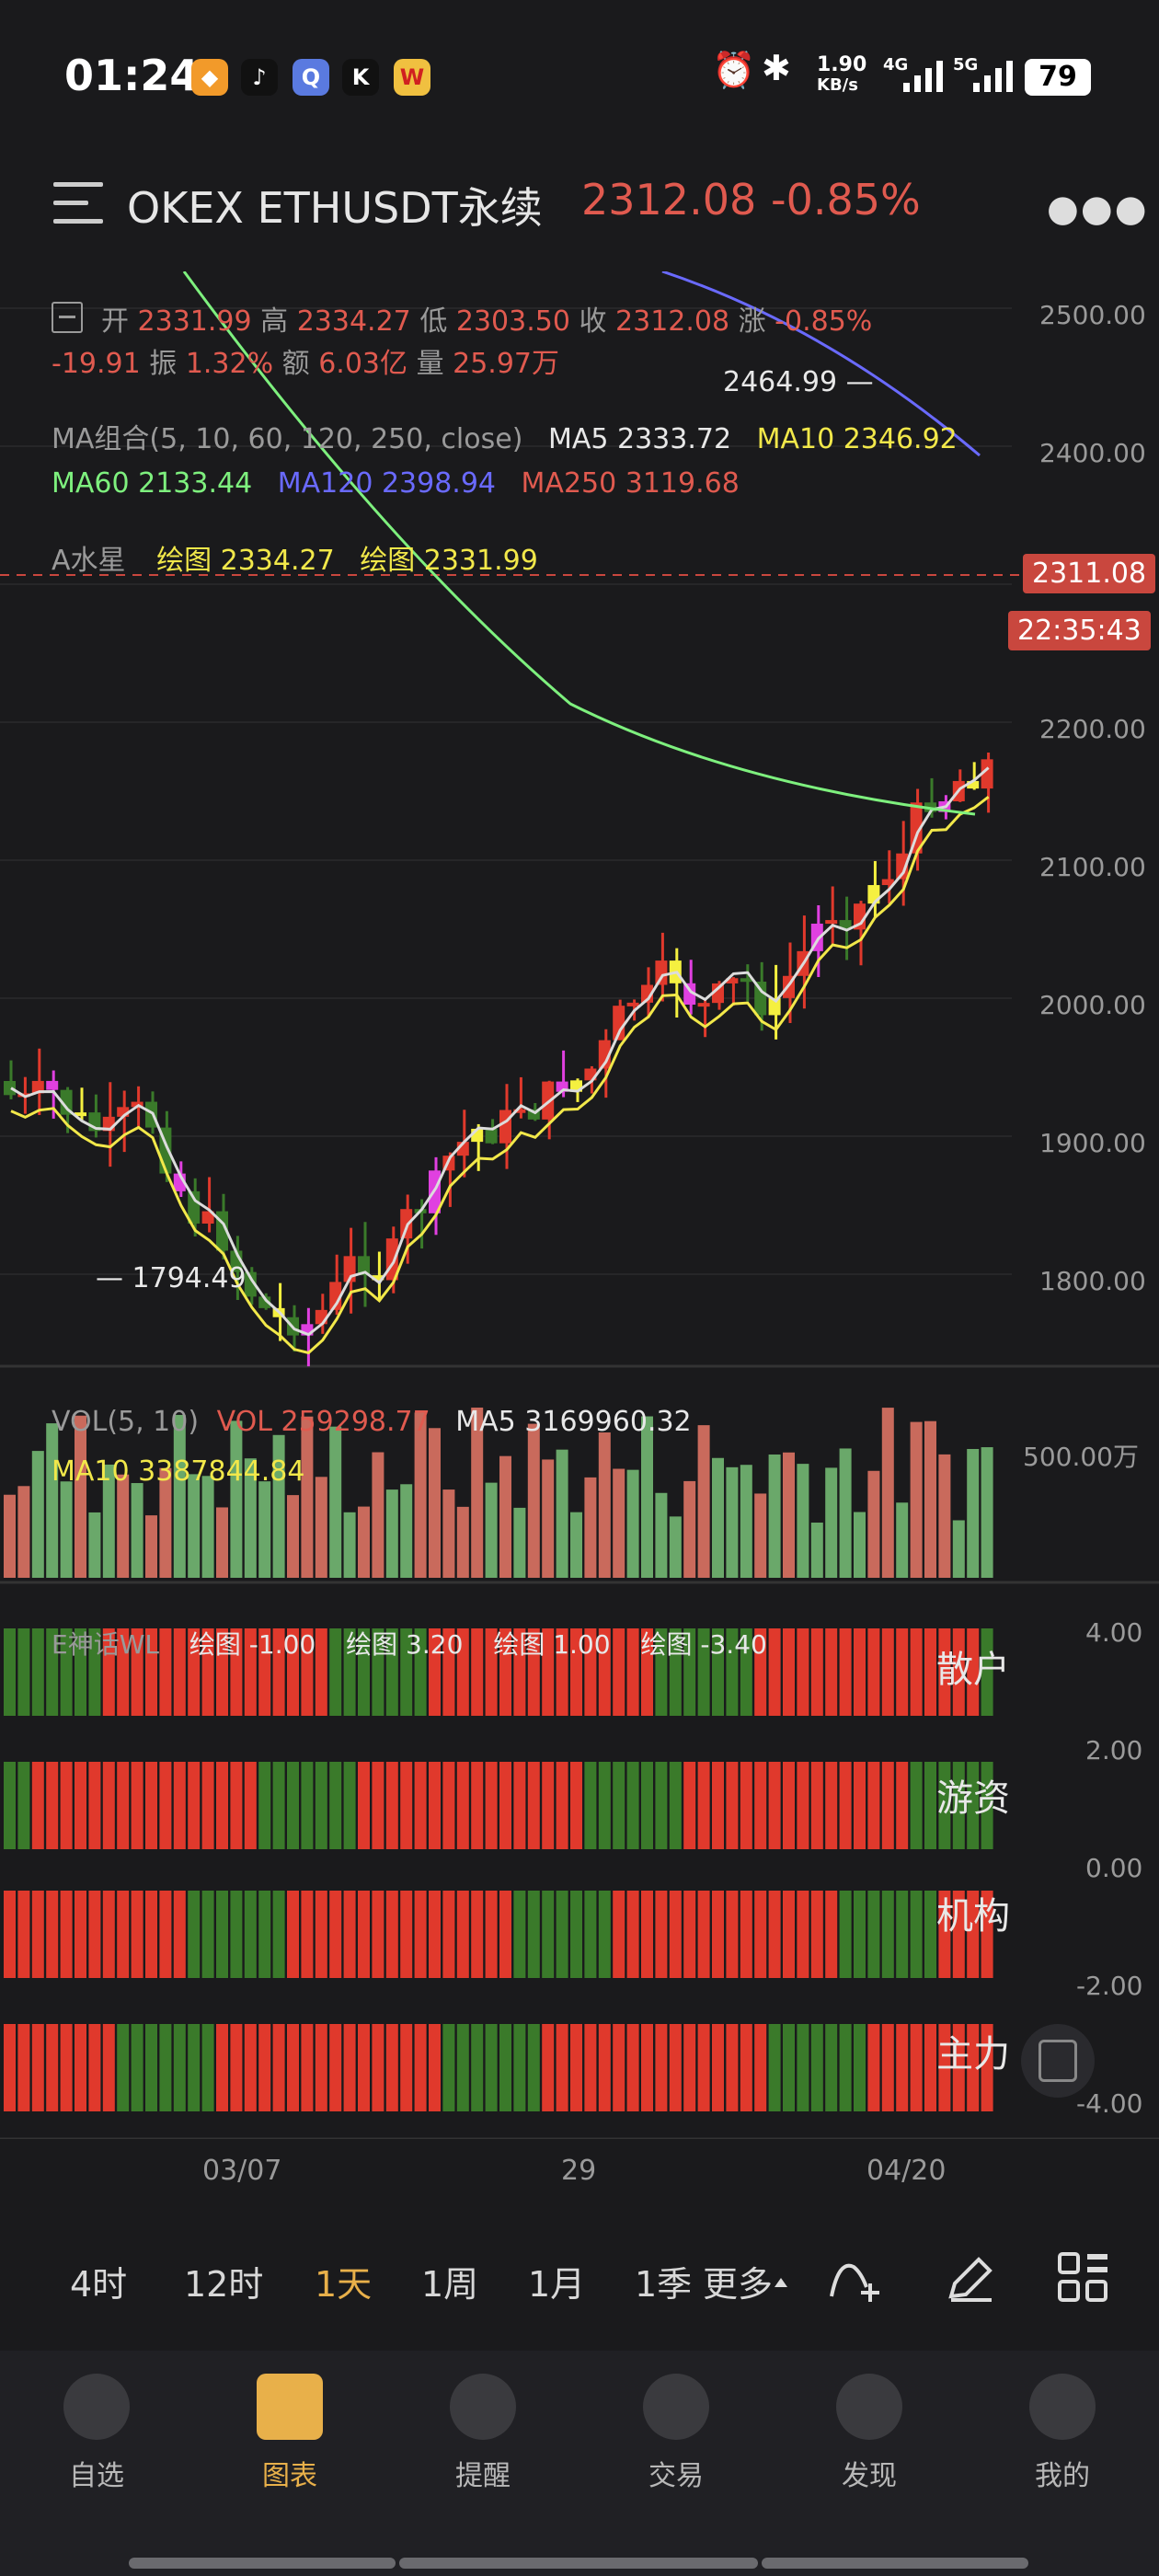 The height and width of the screenshot is (2576, 1159). I want to click on tab-1m: 1月, so click(557, 2284).